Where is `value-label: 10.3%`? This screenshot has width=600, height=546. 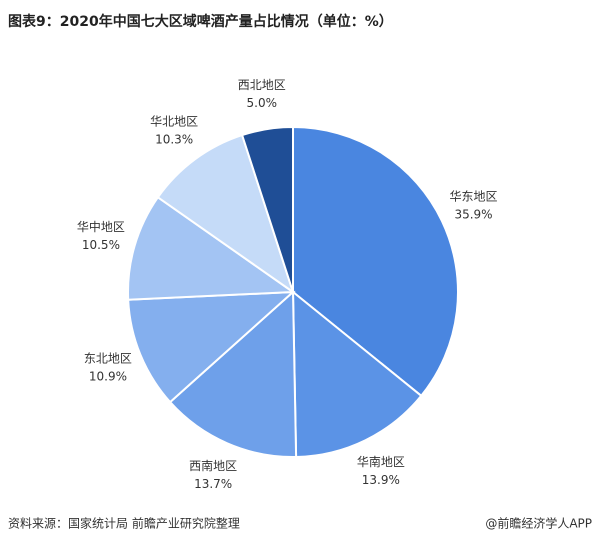 value-label: 10.3% is located at coordinates (174, 140).